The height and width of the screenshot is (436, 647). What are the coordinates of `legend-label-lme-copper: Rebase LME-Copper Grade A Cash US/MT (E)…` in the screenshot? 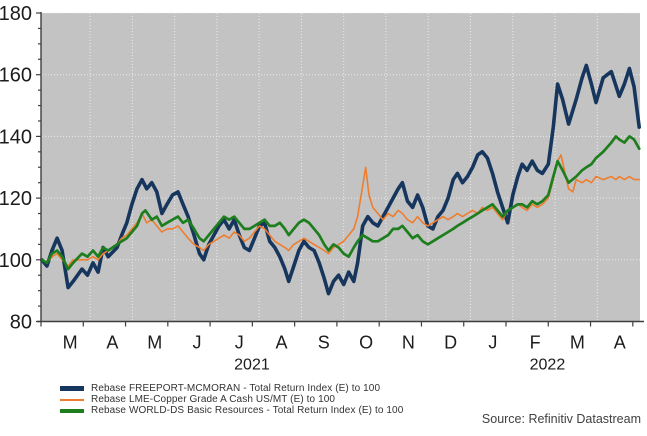 It's located at (213, 399).